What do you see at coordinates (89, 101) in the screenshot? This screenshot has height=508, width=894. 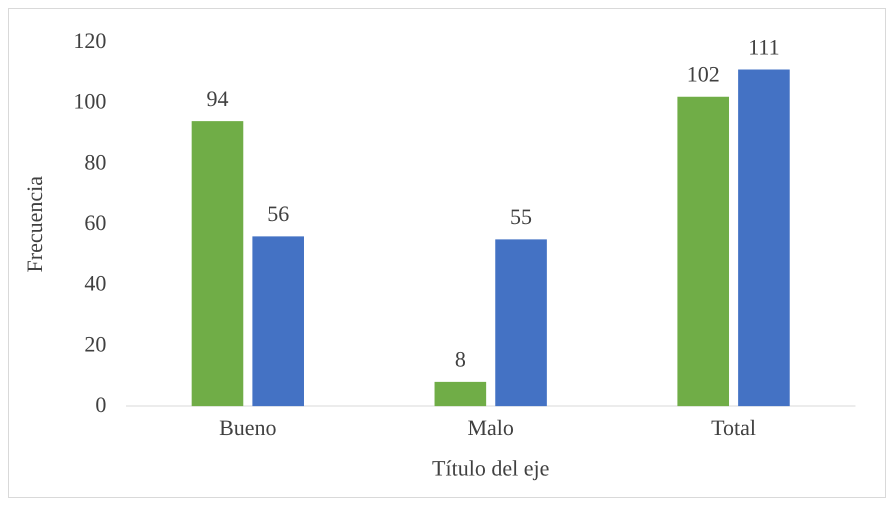 I see `y-tick-label: 100` at bounding box center [89, 101].